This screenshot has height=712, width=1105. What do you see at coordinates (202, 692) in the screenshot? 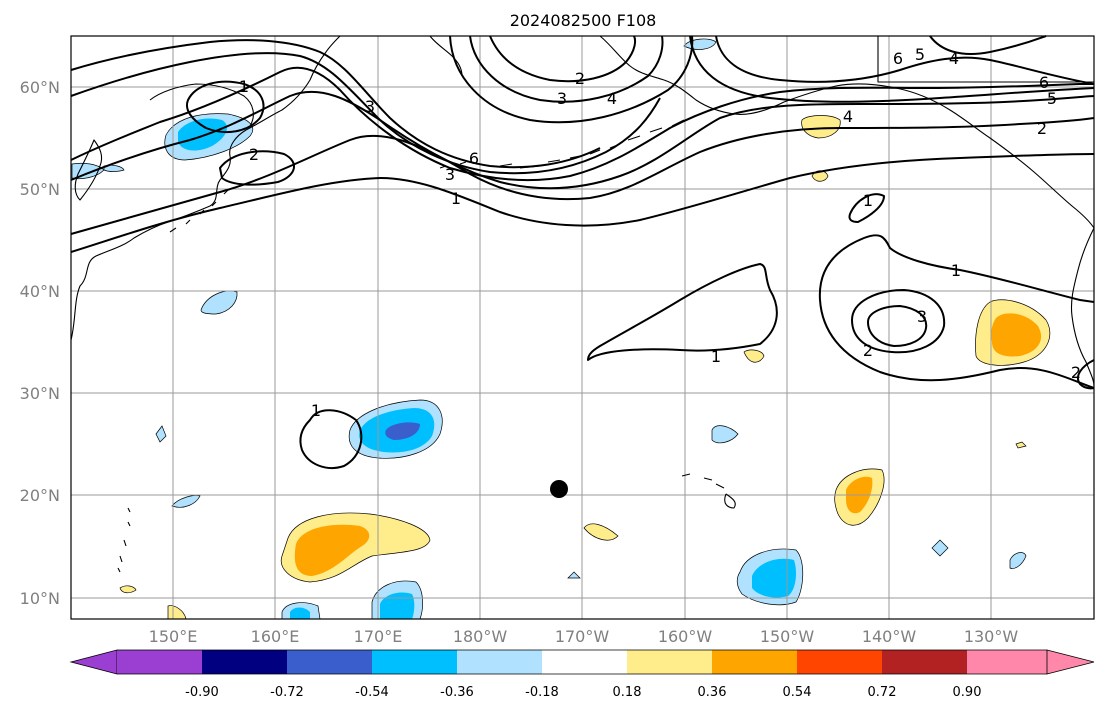
I see `colorbar-label: -0.90` at bounding box center [202, 692].